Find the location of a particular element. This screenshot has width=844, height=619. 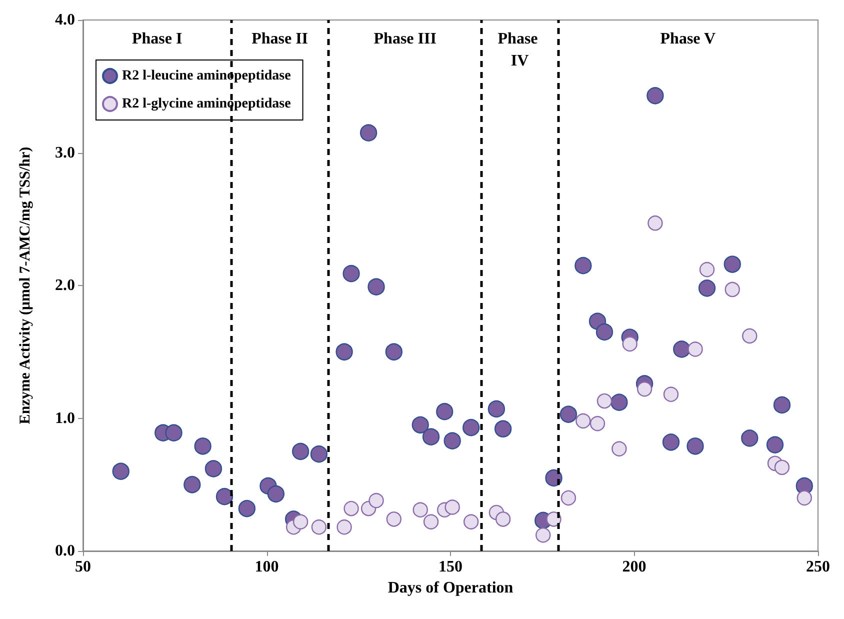

legend-label: R2 l-glycine aminopeptidase is located at coordinates (206, 104).